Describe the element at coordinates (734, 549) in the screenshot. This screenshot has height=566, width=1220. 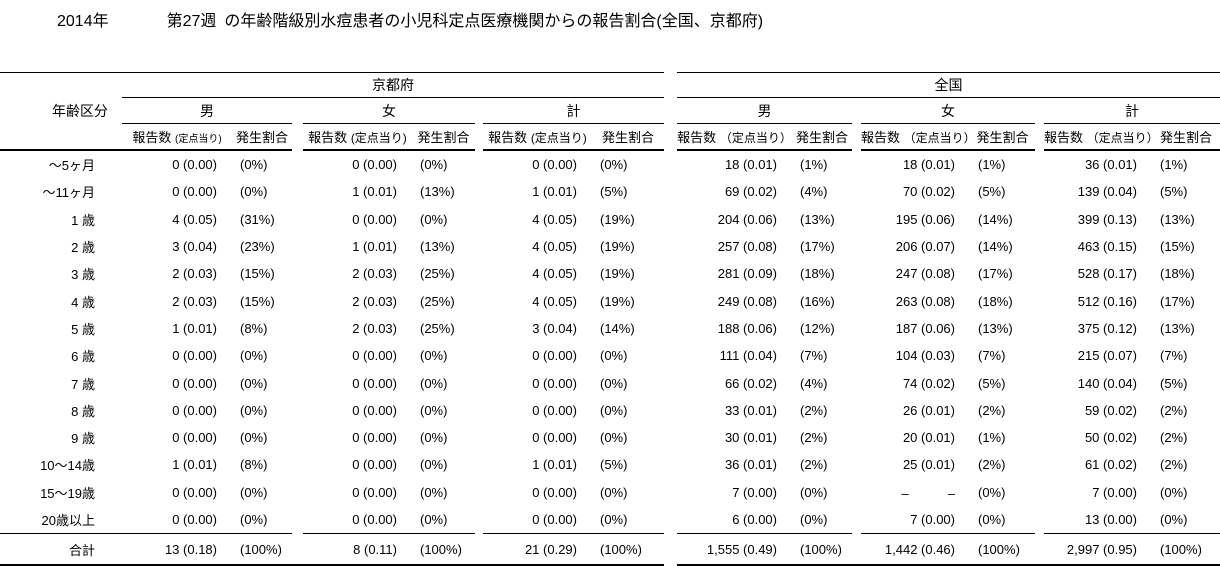
I see `report-count-cell: 1,555 (0.49)` at that location.